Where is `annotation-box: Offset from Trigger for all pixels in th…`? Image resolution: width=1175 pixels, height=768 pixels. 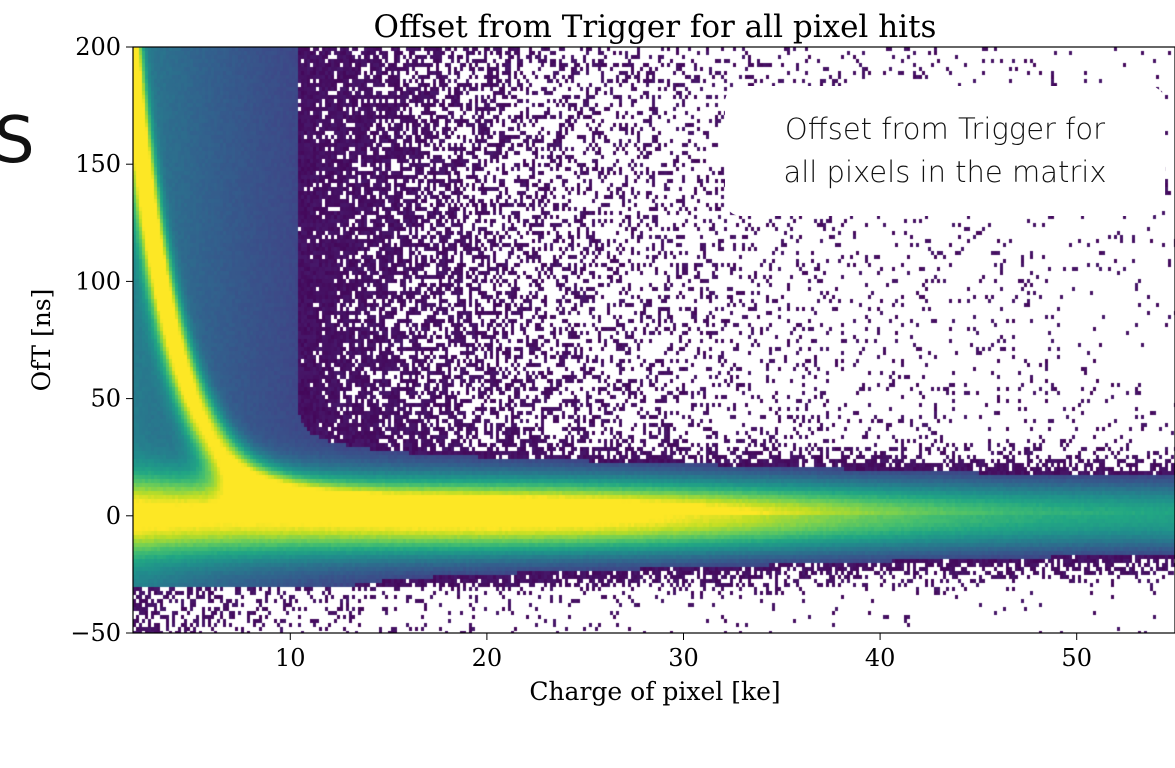 annotation-box: Offset from Trigger for all pixels in th… is located at coordinates (945, 151).